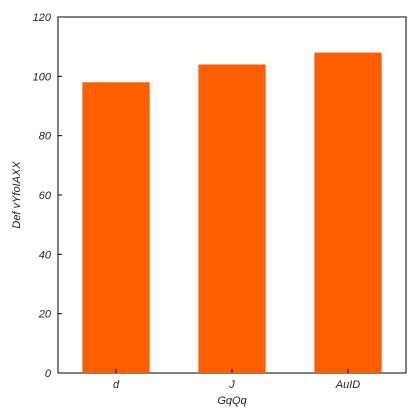  I want to click on y-tick-label-0: 0, so click(48, 374).